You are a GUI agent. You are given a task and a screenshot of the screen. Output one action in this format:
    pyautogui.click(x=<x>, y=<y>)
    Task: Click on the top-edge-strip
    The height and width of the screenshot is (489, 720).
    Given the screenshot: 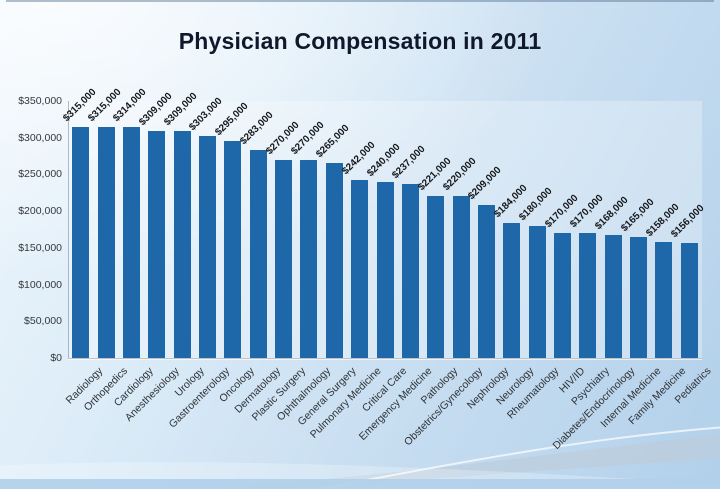 What is the action you would take?
    pyautogui.click(x=360, y=1)
    